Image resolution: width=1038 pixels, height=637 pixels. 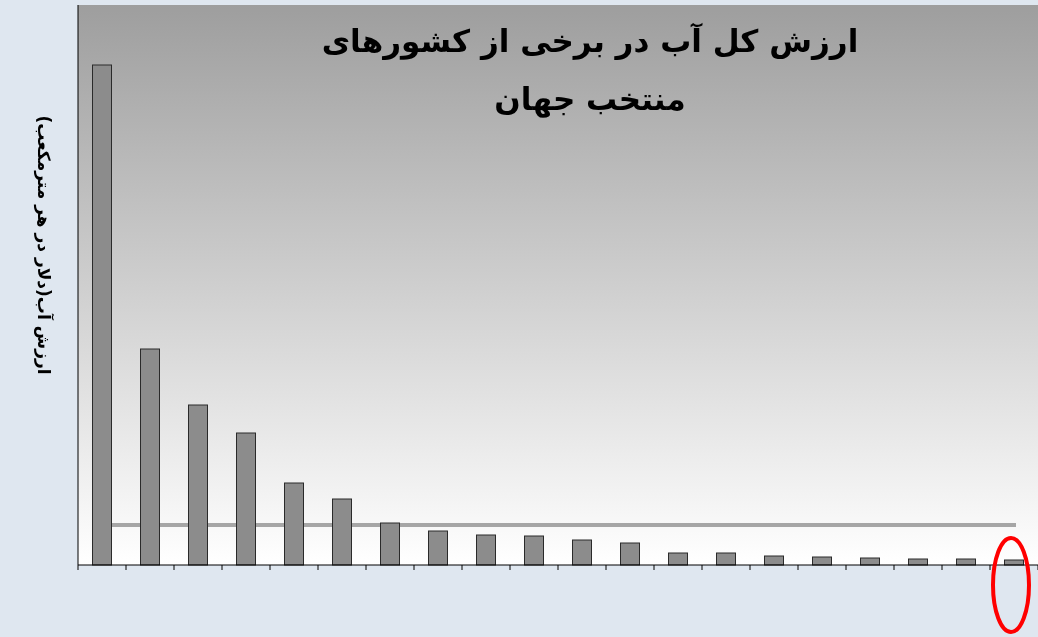 I want to click on y-axis-title: ارزش آب(دلار در هر مترمکعب), so click(x=44, y=245).